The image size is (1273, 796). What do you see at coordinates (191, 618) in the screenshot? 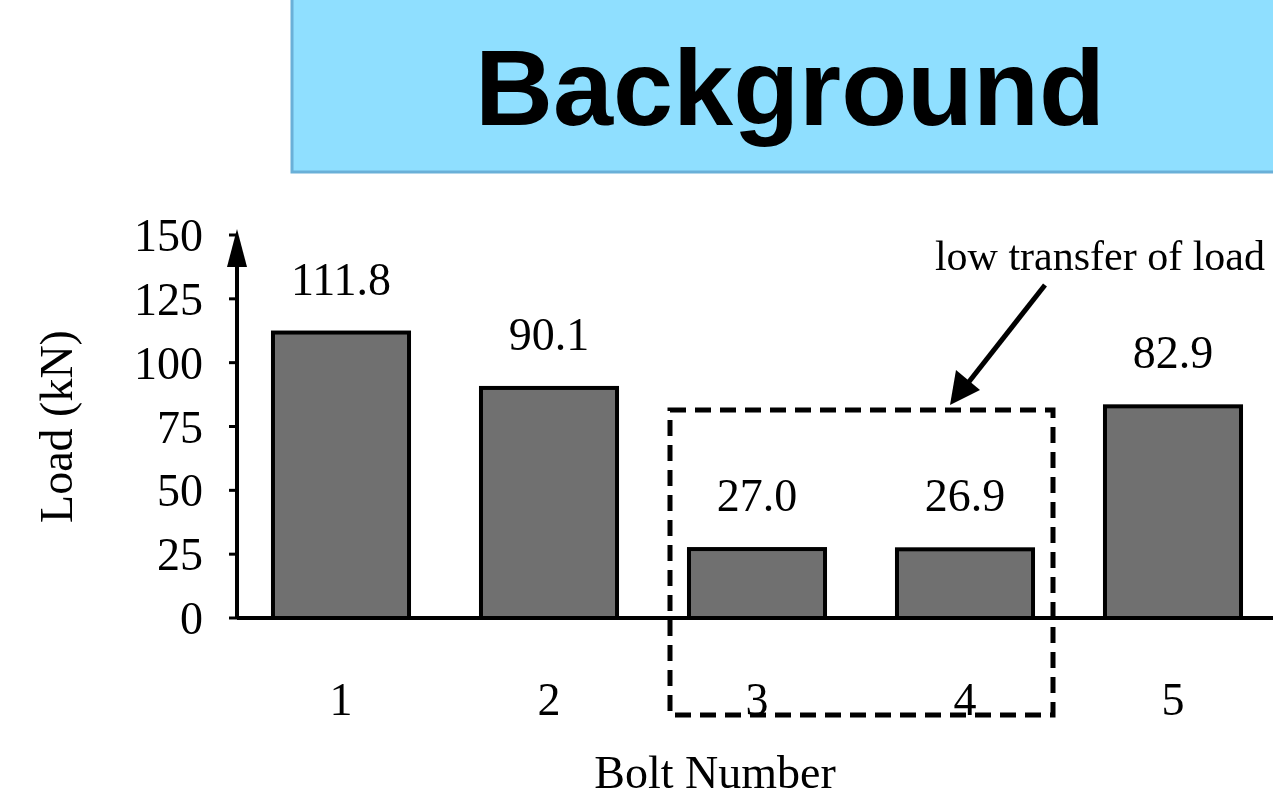
I see `y-tick-label: 0` at bounding box center [191, 618].